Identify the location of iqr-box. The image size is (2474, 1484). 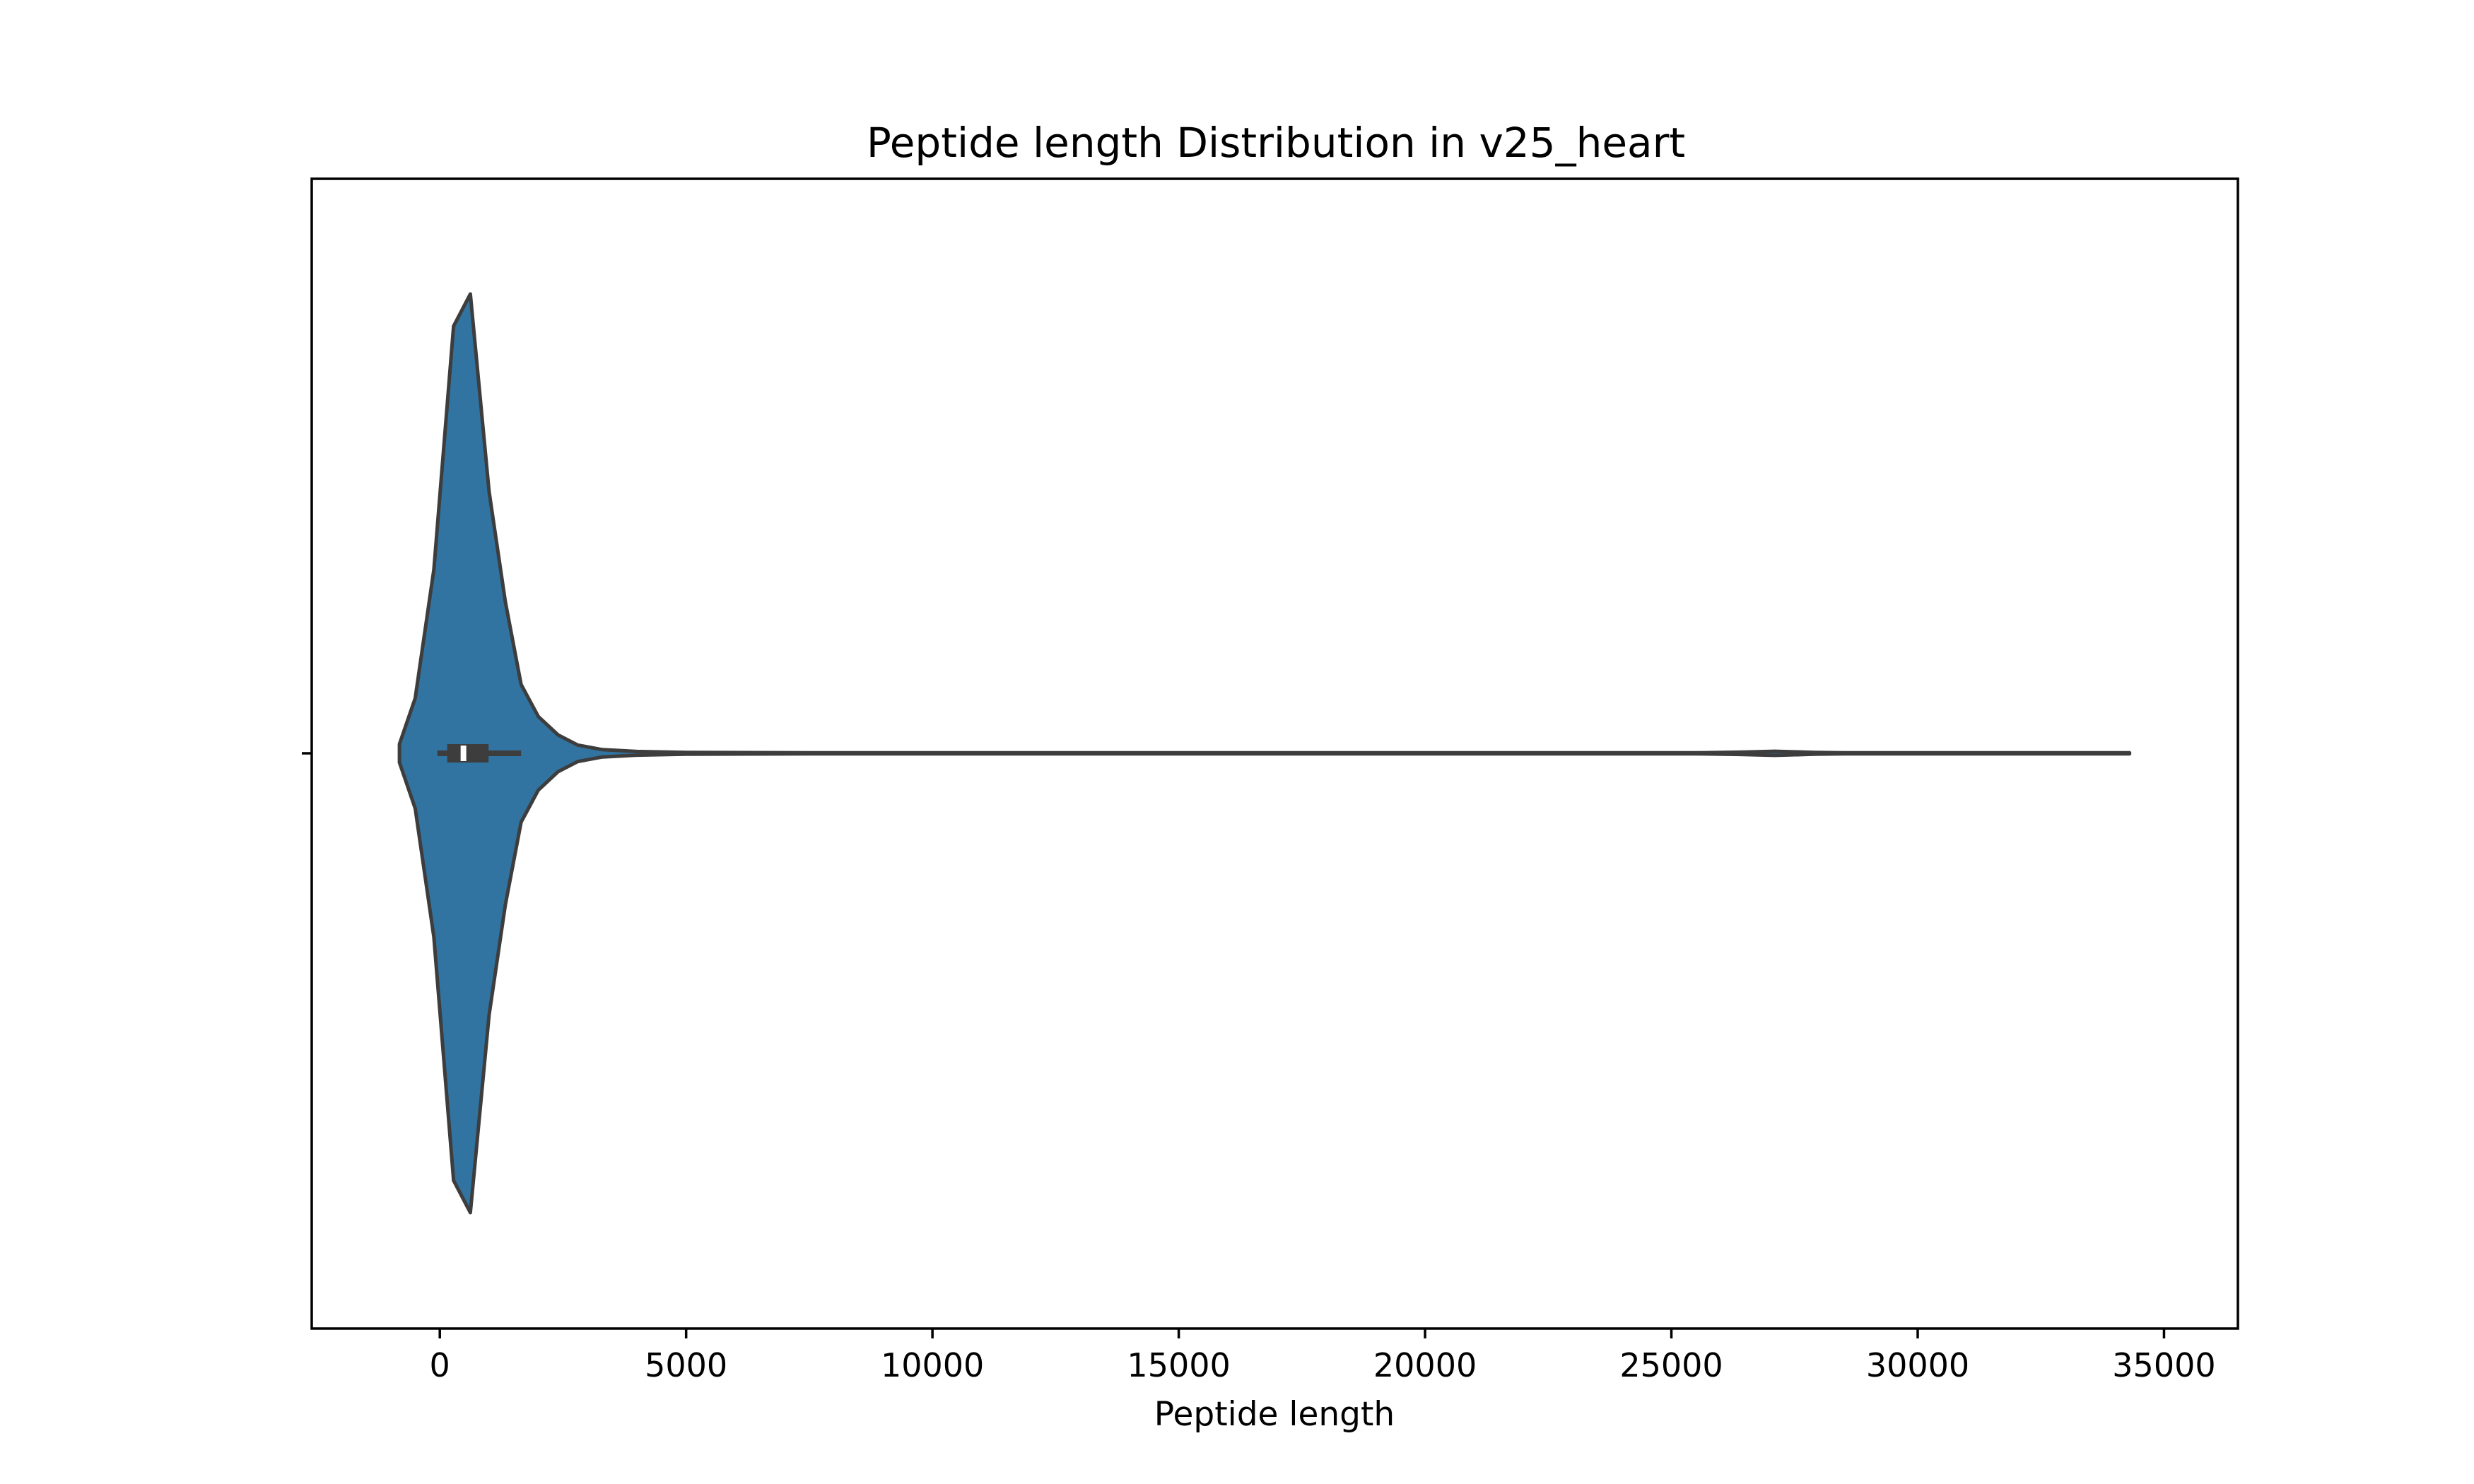
(468, 753).